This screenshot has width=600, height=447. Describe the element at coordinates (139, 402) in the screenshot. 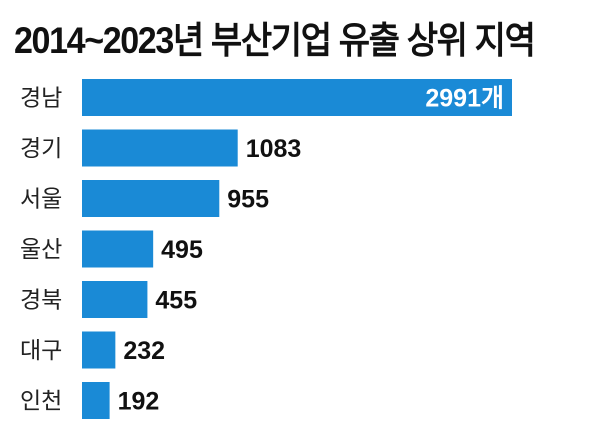

I see `data-label: 192` at that location.